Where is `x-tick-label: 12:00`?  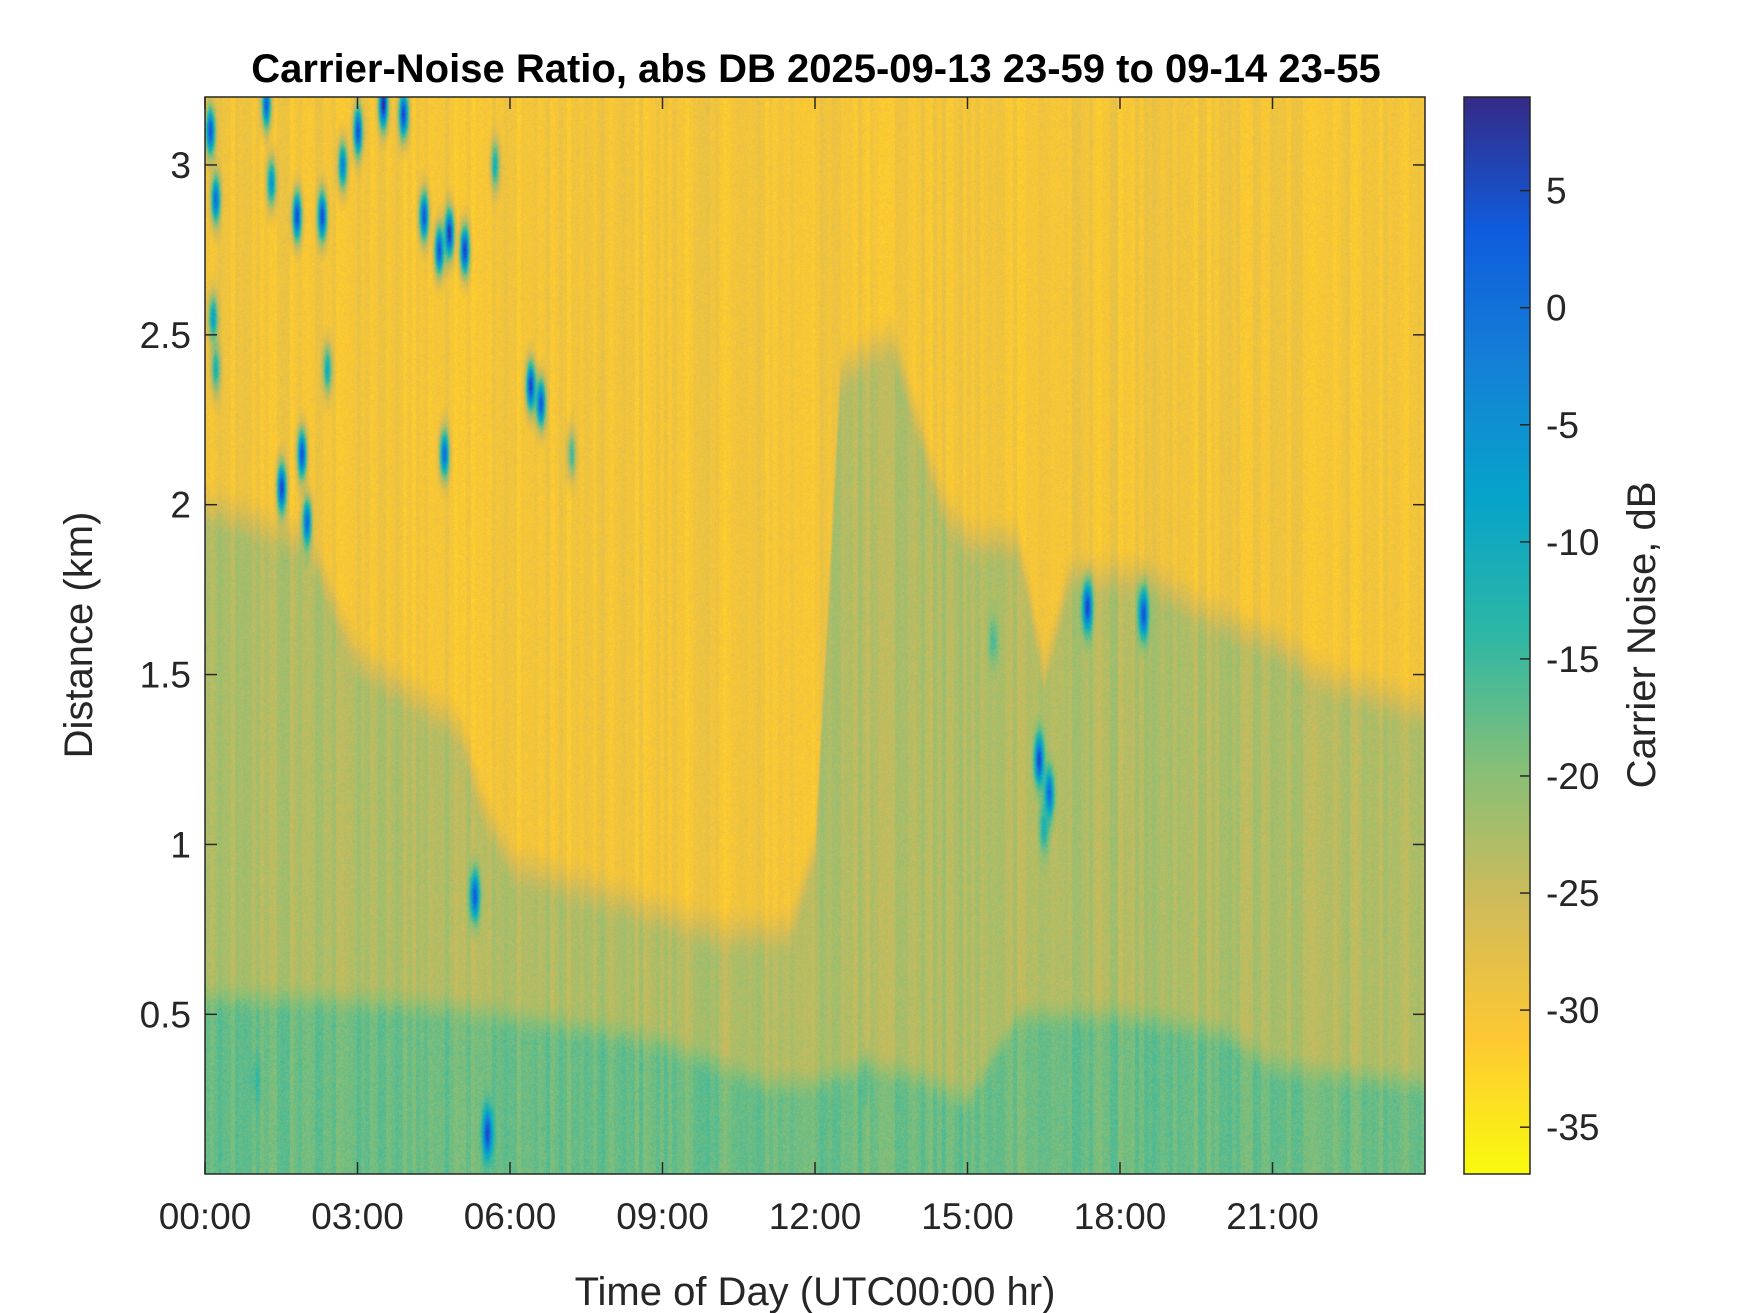
x-tick-label: 12:00 is located at coordinates (815, 1216).